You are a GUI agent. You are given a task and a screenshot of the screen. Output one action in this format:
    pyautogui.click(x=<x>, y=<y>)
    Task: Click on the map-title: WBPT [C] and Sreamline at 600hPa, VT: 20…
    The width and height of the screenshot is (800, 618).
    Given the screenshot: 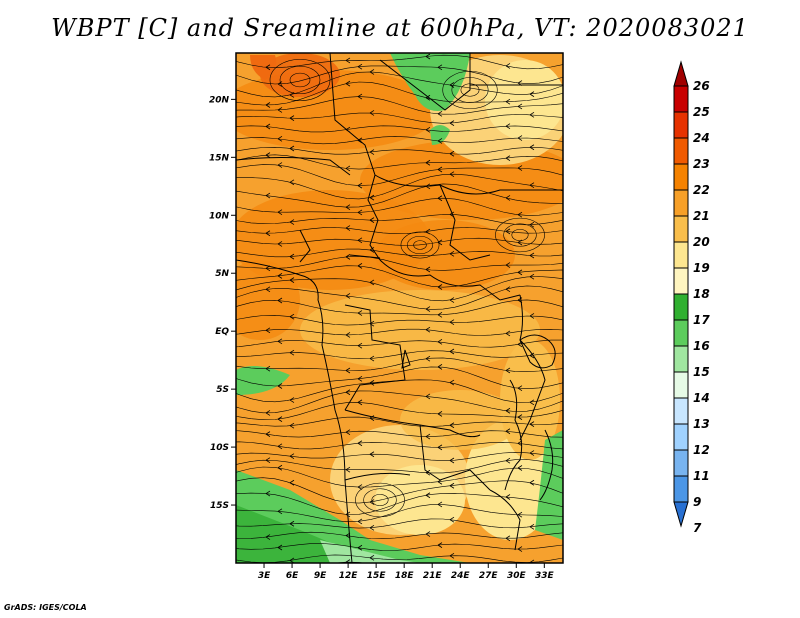 What is the action you would take?
    pyautogui.click(x=400, y=28)
    